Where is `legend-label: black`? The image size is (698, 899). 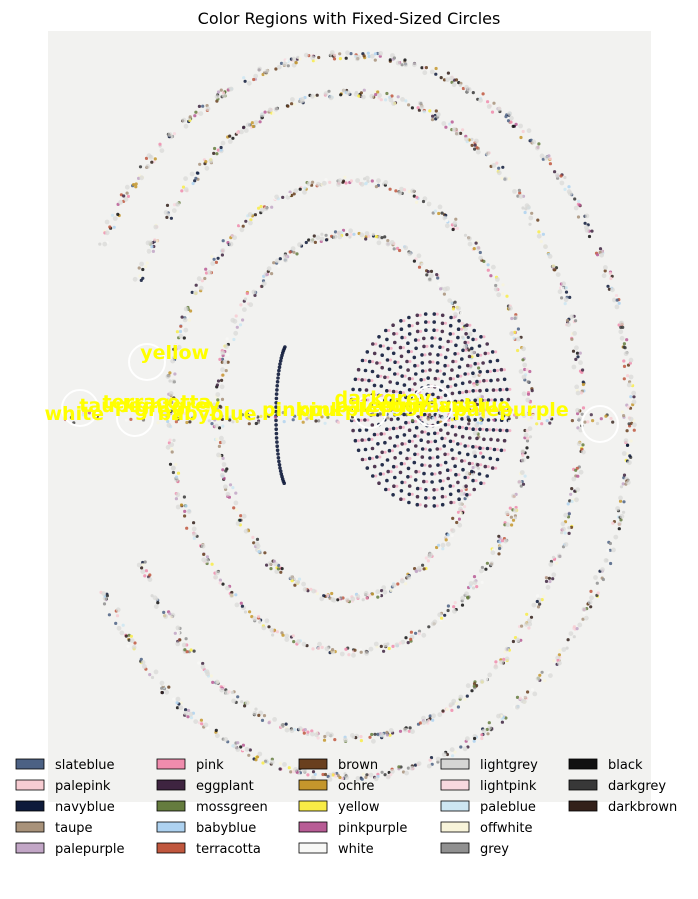 legend-label: black is located at coordinates (625, 765).